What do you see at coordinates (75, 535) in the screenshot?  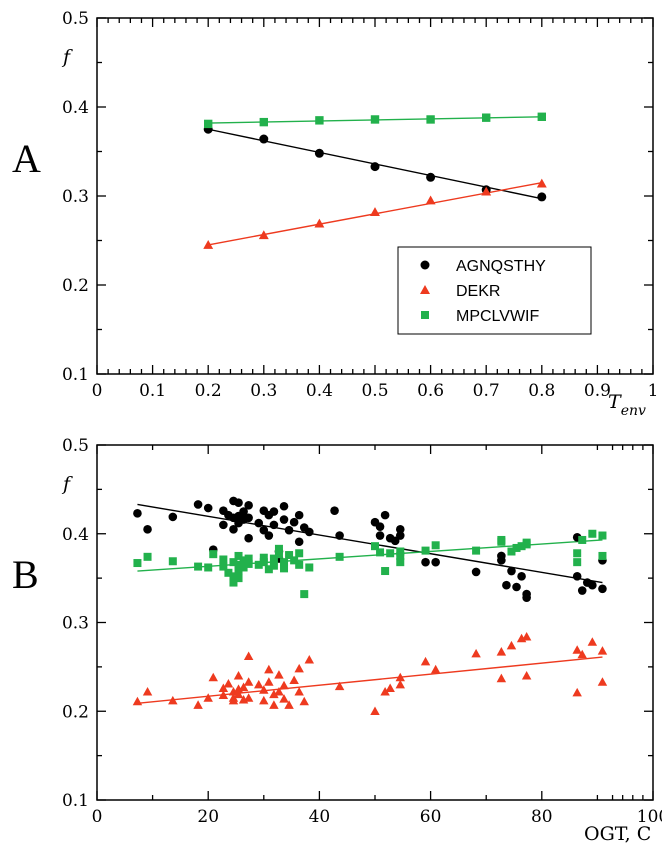 I see `y-tick-label: 0.4` at bounding box center [75, 535].